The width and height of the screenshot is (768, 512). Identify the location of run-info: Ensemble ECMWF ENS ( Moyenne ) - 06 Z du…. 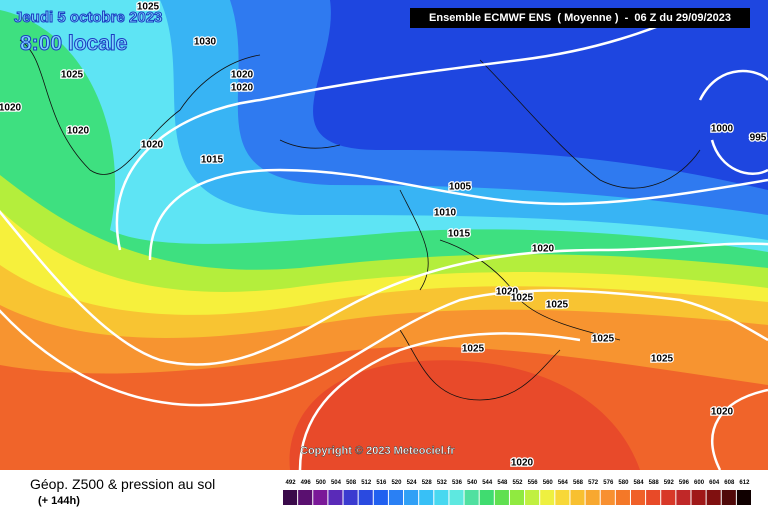
(580, 18).